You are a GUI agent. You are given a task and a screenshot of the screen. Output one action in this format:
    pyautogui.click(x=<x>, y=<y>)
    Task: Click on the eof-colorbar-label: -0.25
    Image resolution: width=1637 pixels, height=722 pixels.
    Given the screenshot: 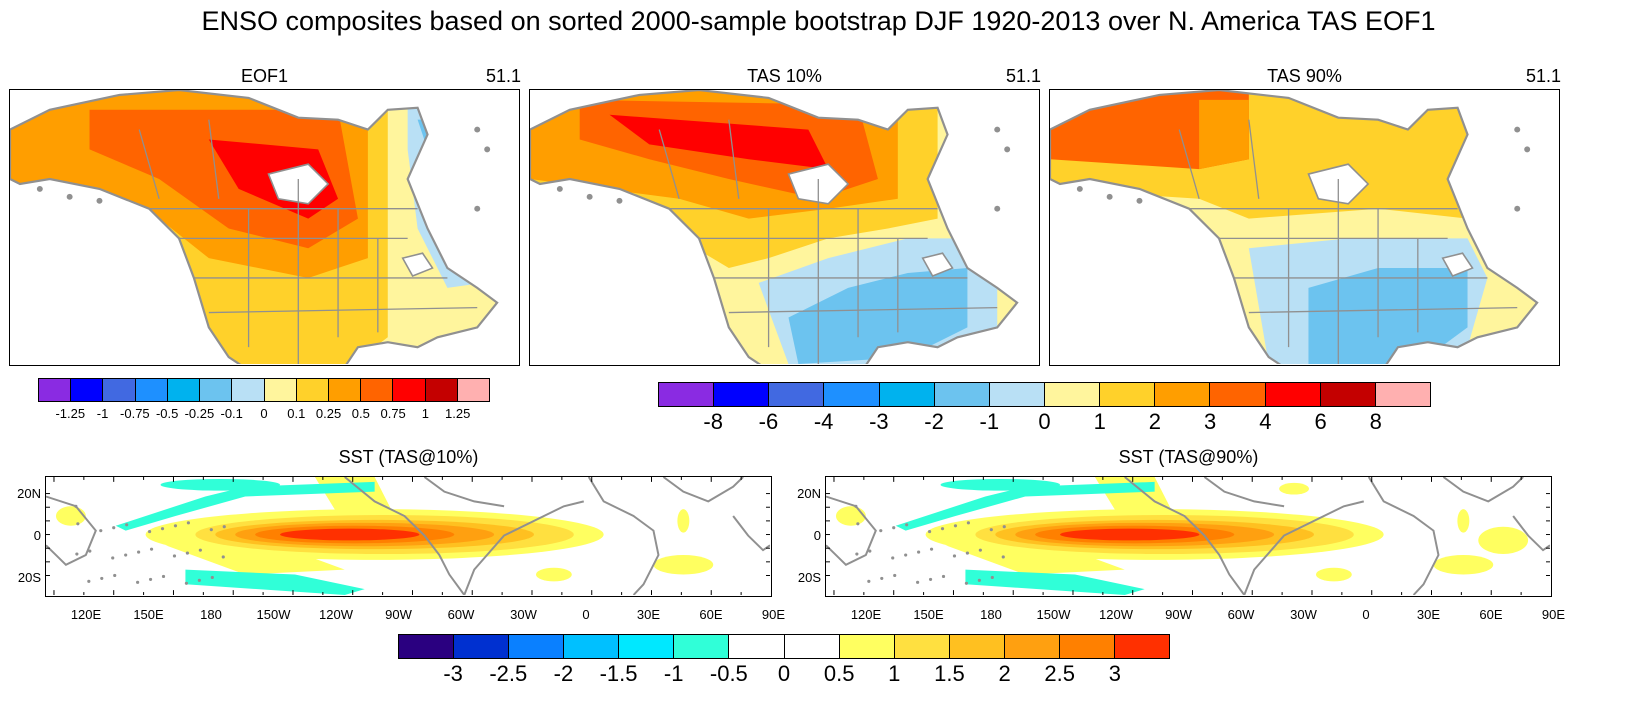 What is the action you would take?
    pyautogui.click(x=199, y=413)
    